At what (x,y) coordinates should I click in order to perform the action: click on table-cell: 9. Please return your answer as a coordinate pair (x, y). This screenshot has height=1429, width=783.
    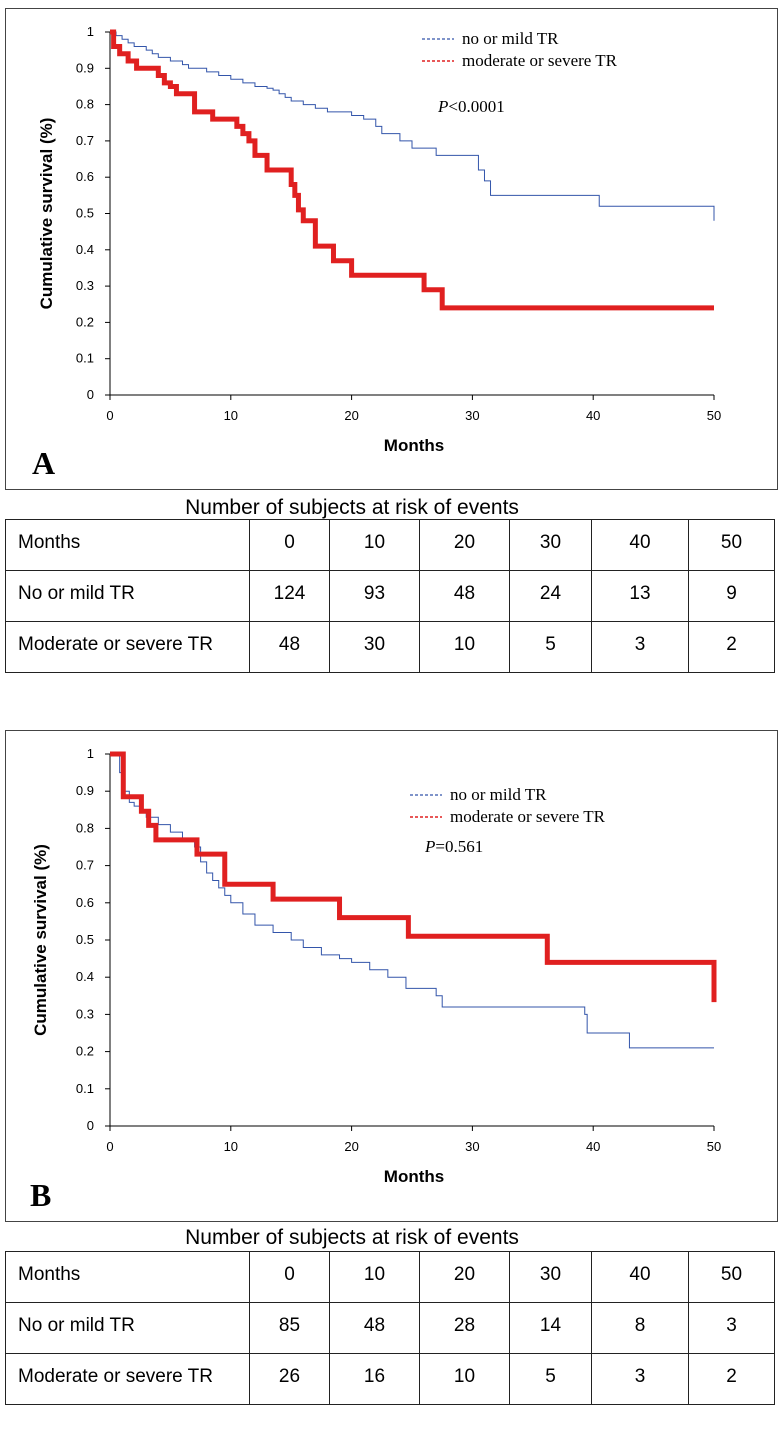
    Looking at the image, I should click on (731, 596).